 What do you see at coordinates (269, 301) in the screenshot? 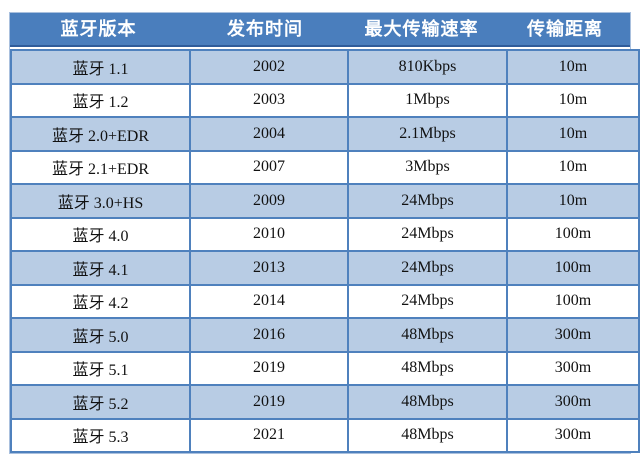
I see `cell-release-year: 2014` at bounding box center [269, 301].